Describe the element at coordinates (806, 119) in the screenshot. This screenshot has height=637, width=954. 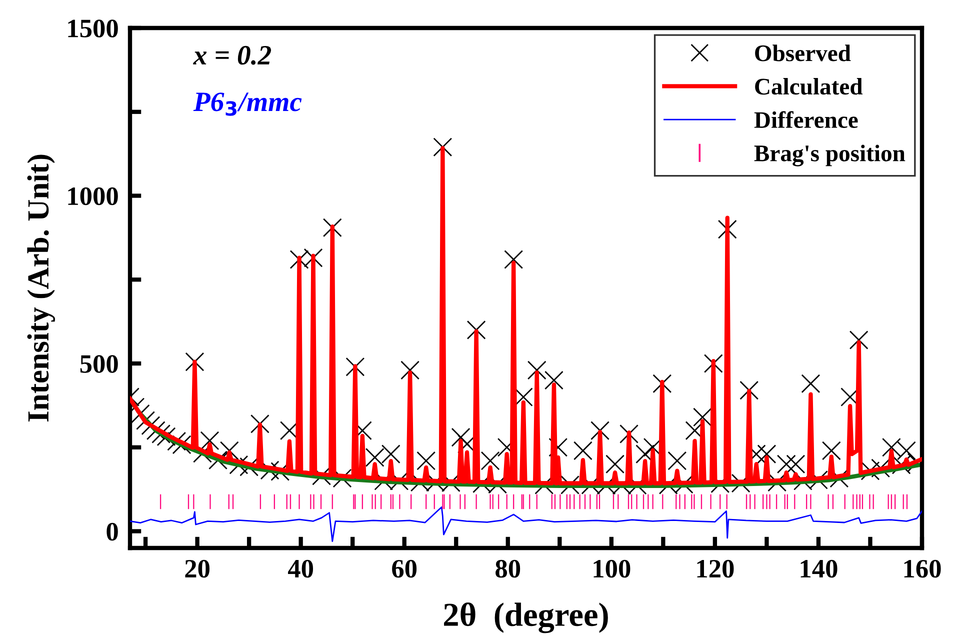
I see `legend-label: Difference` at that location.